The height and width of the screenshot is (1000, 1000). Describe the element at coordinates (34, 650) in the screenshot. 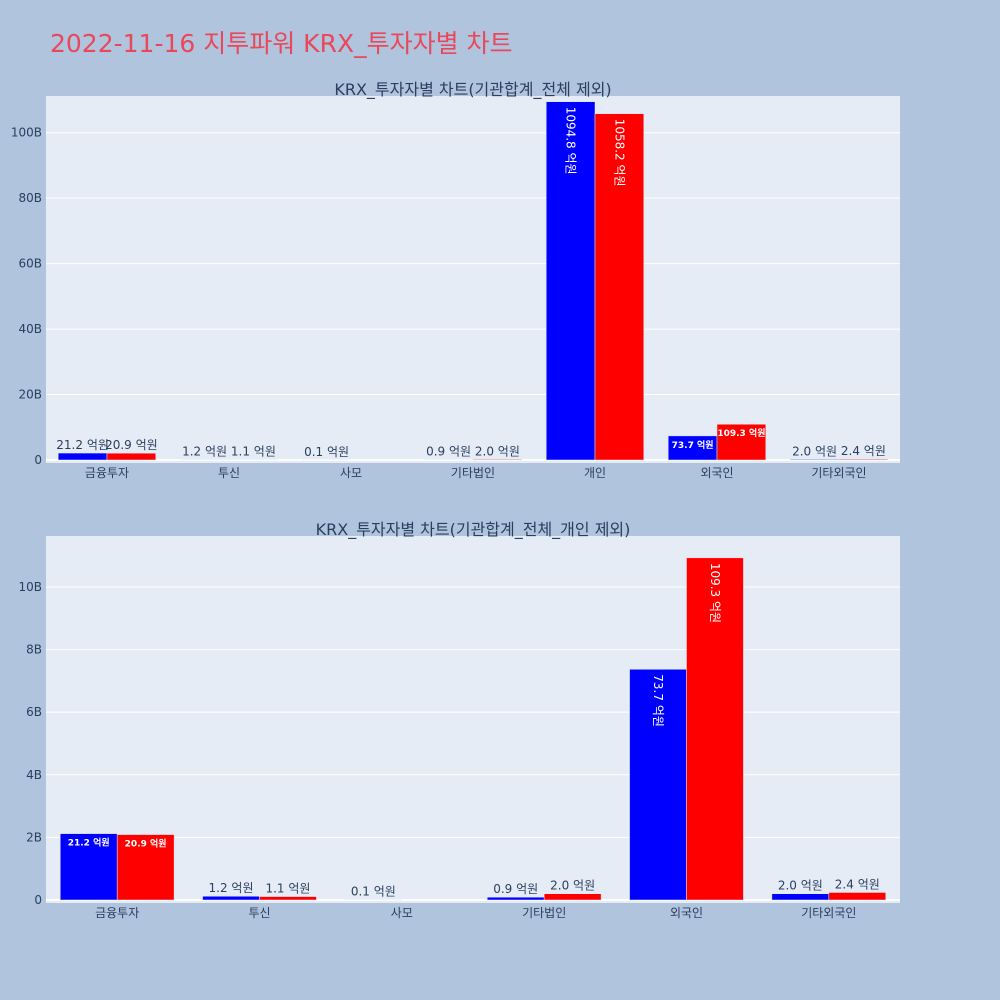

I see `y-tick-label: 8B` at that location.